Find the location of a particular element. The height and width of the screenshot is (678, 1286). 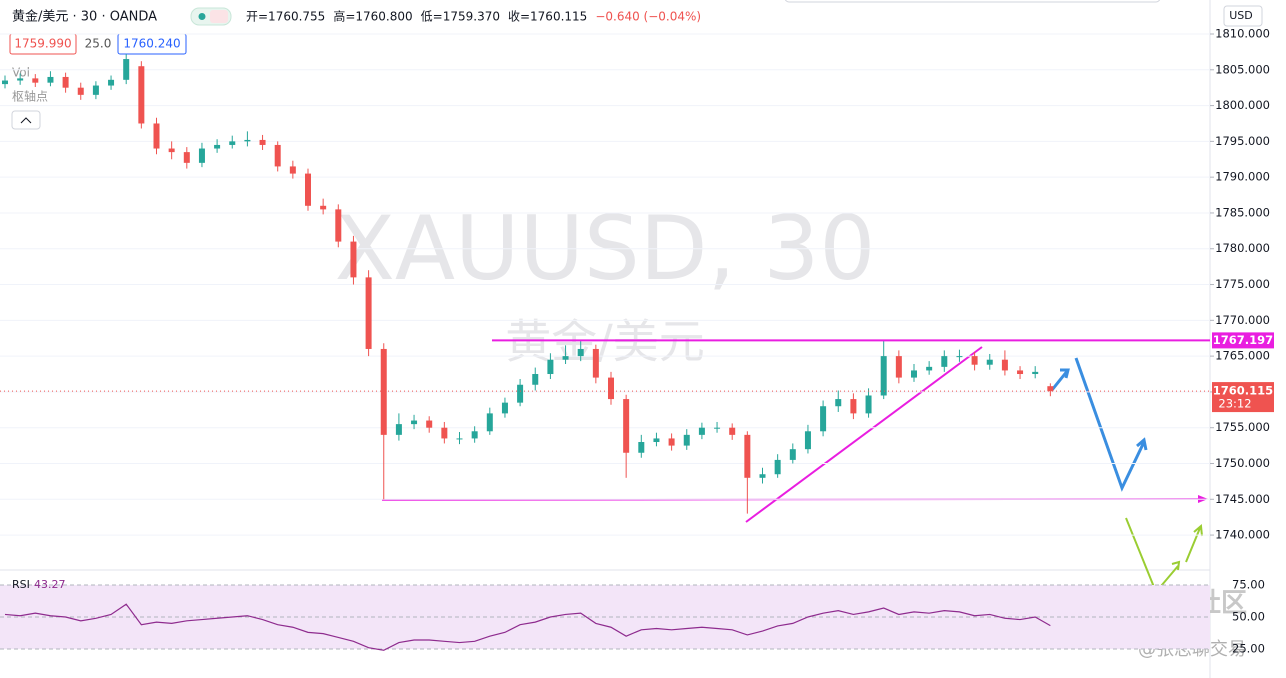

rsi-name: RSI is located at coordinates (21, 584).